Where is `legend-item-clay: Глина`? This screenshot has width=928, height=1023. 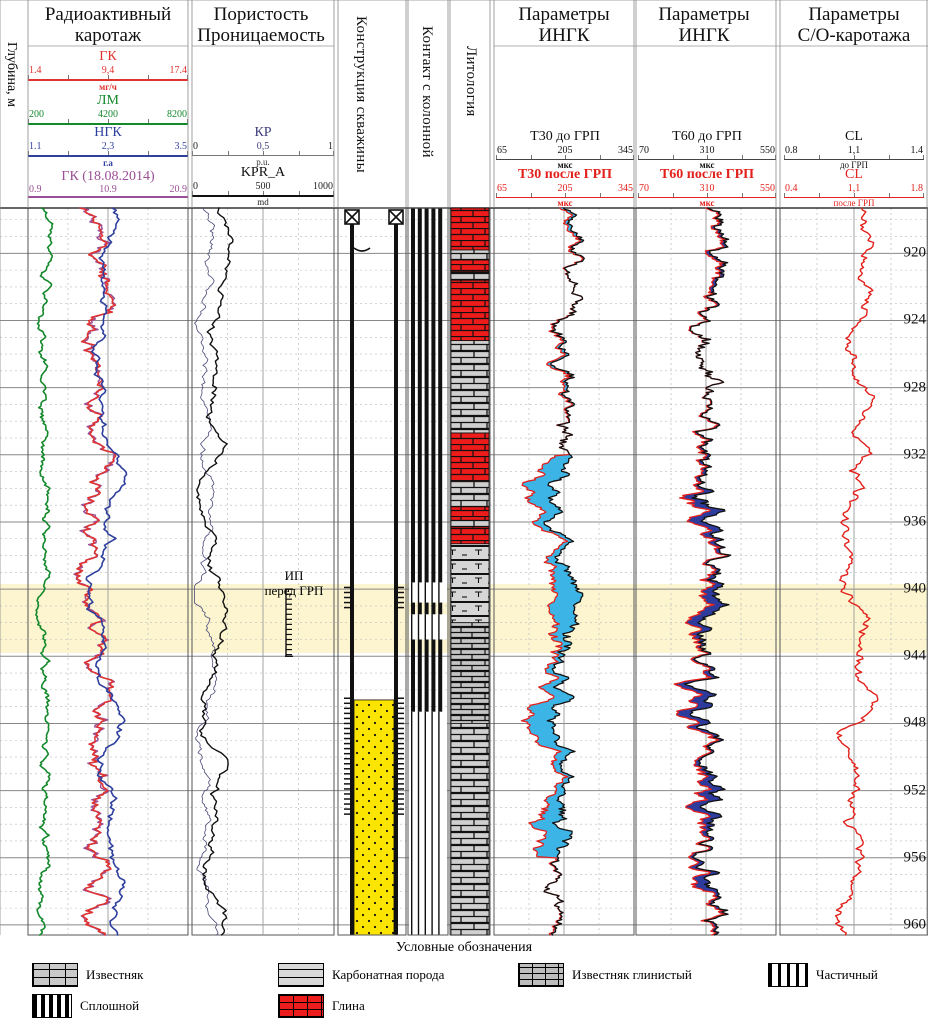 legend-item-clay: Глина is located at coordinates (321, 1006).